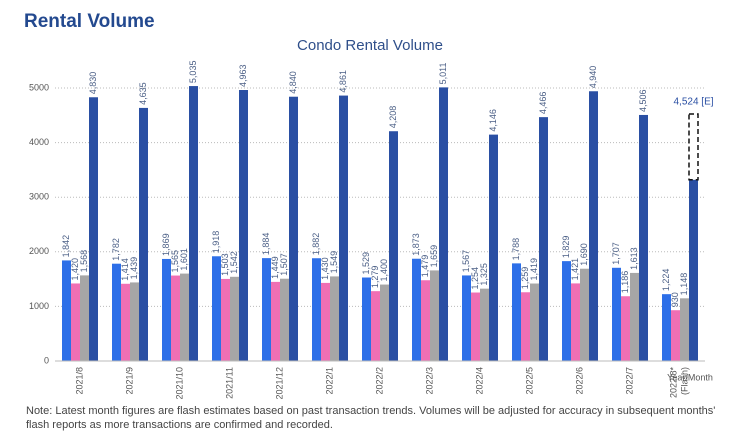  Describe the element at coordinates (279, 383) in the screenshot. I see `x-tick-label: 2021/12` at that location.